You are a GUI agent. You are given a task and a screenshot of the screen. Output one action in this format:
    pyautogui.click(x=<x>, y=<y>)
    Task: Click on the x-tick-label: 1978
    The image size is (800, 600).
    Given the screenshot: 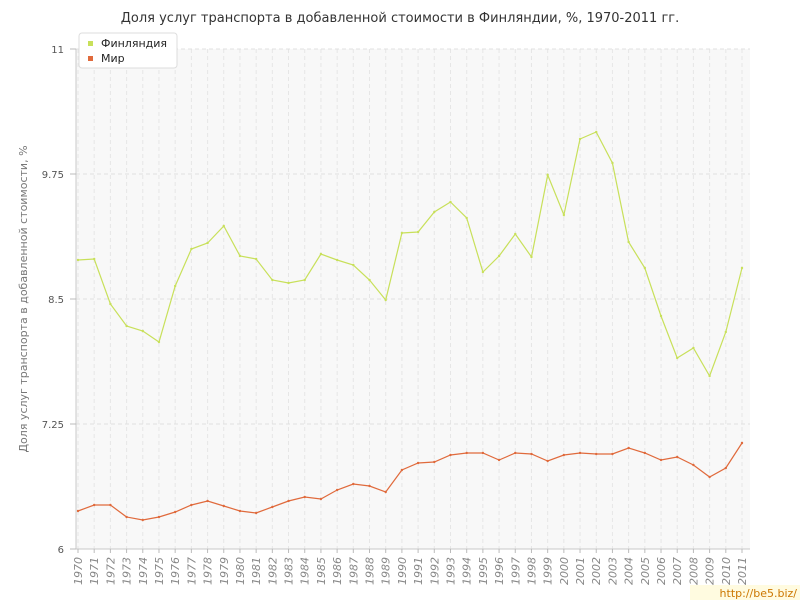 What is the action you would take?
    pyautogui.click(x=208, y=571)
    